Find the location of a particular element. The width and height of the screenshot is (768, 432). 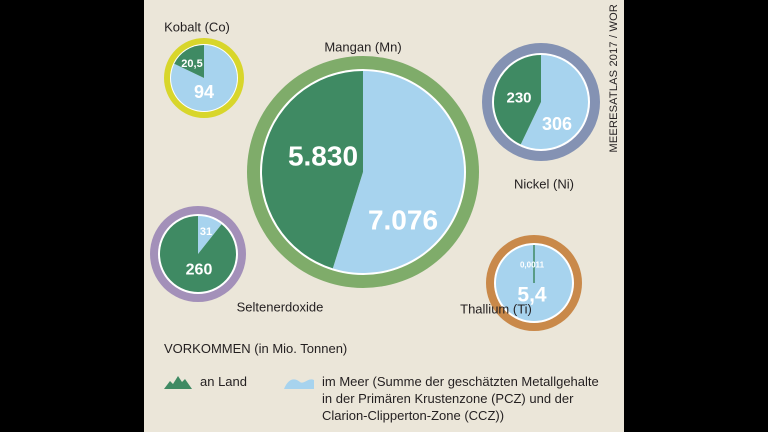

data-label-sea: 94 is located at coordinates (204, 92).